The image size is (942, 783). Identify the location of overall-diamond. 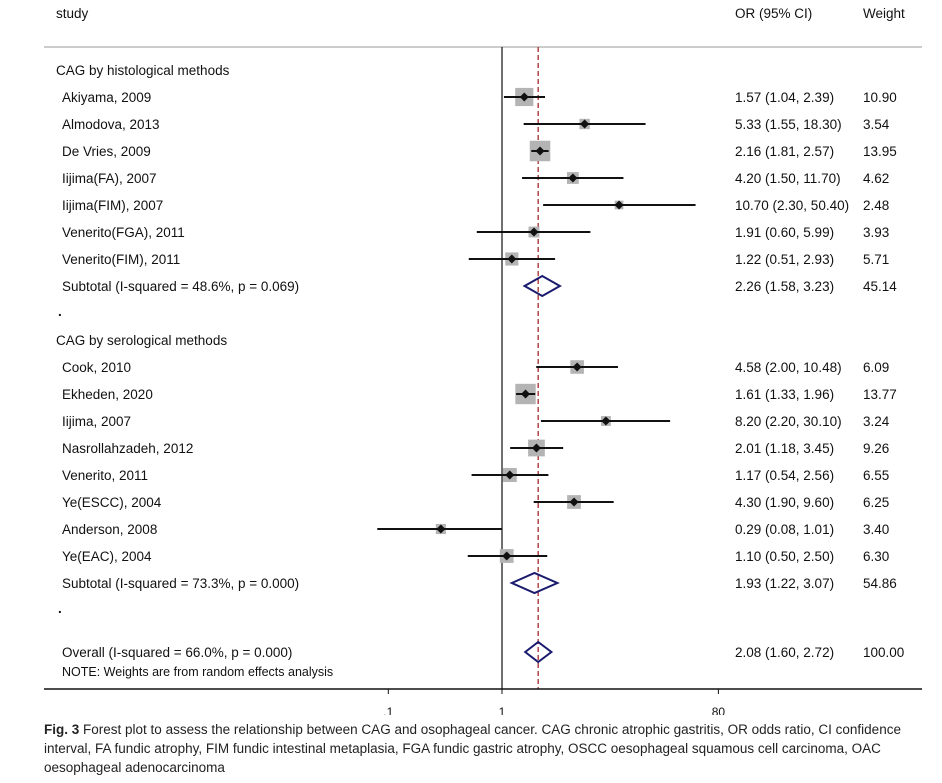
(538, 652).